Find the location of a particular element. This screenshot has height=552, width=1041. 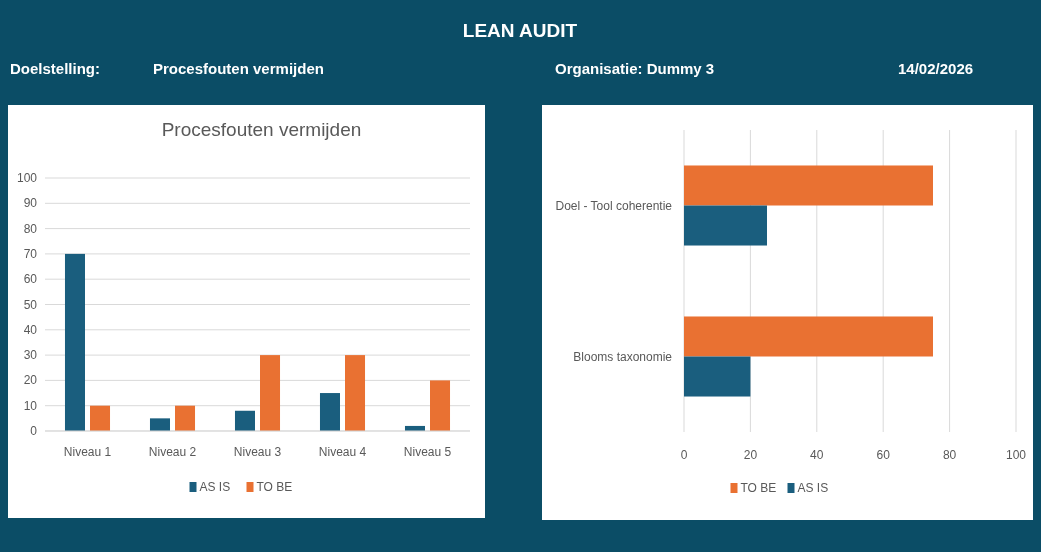

y-tick-label: 30 is located at coordinates (30, 355).